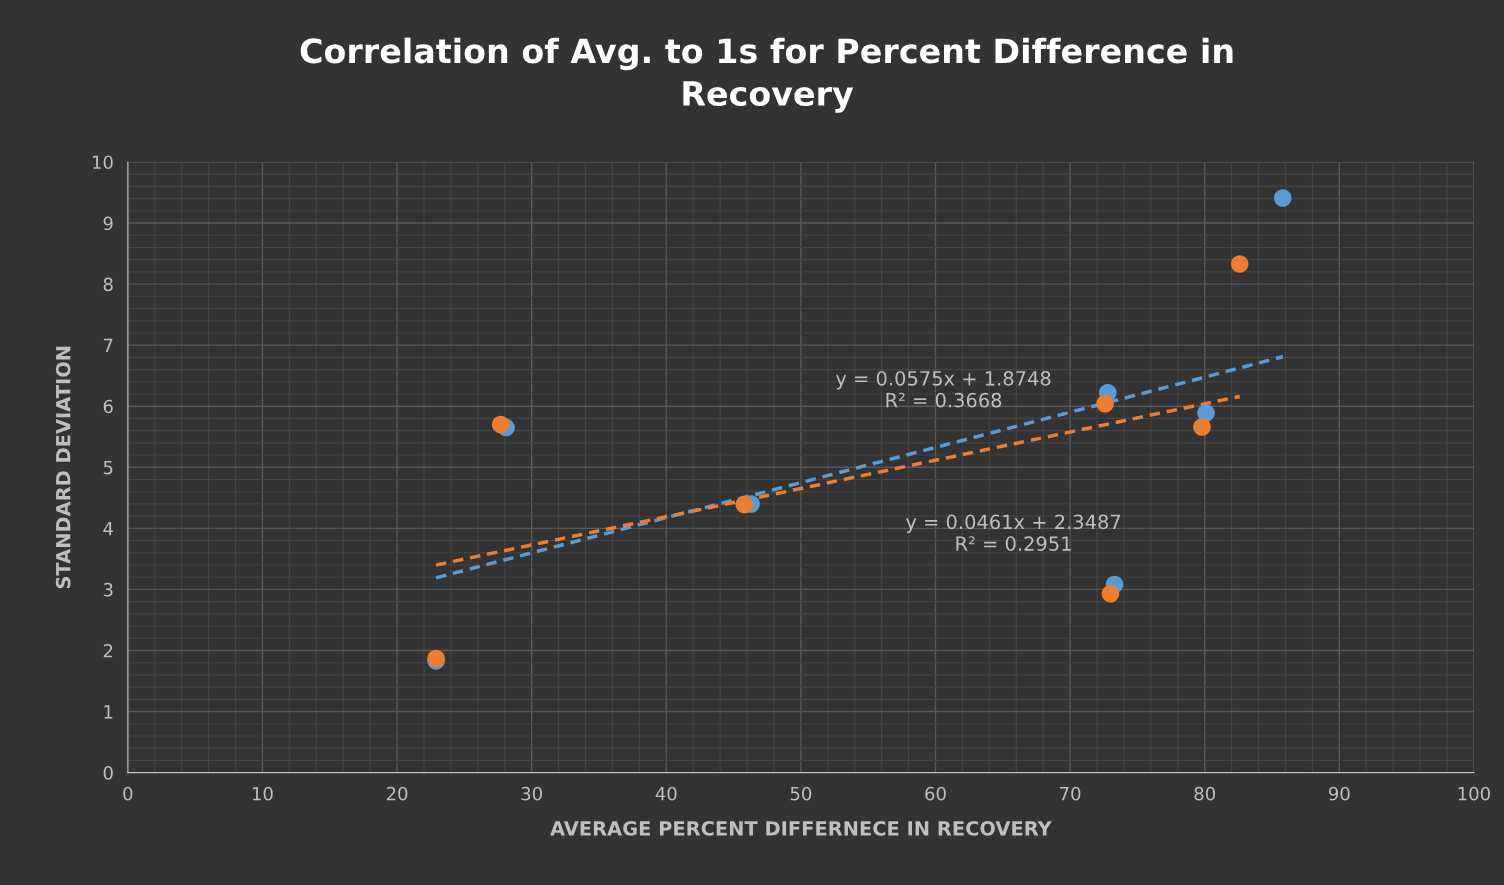 Image resolution: width=1504 pixels, height=885 pixels. I want to click on x-tick-label: 100, so click(1474, 793).